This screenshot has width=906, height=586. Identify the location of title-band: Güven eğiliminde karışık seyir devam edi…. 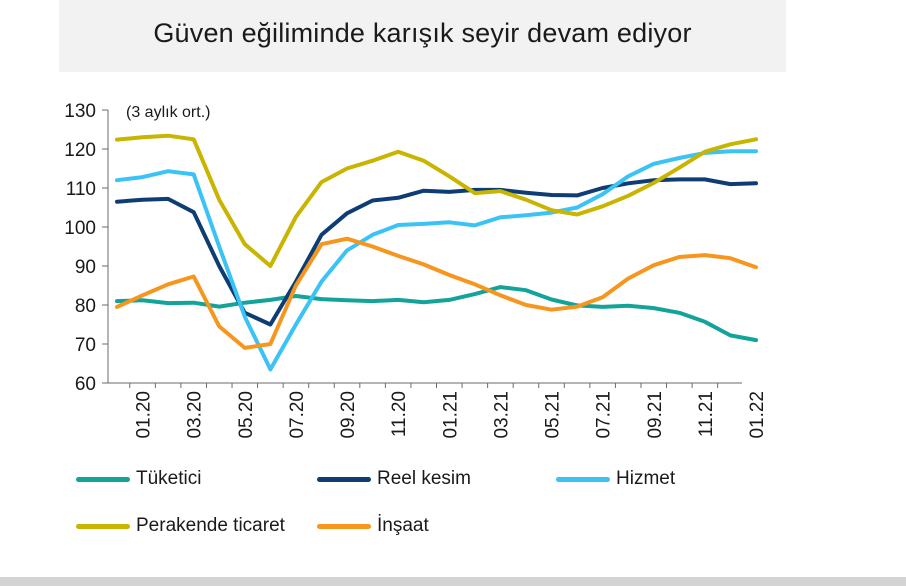
(422, 36).